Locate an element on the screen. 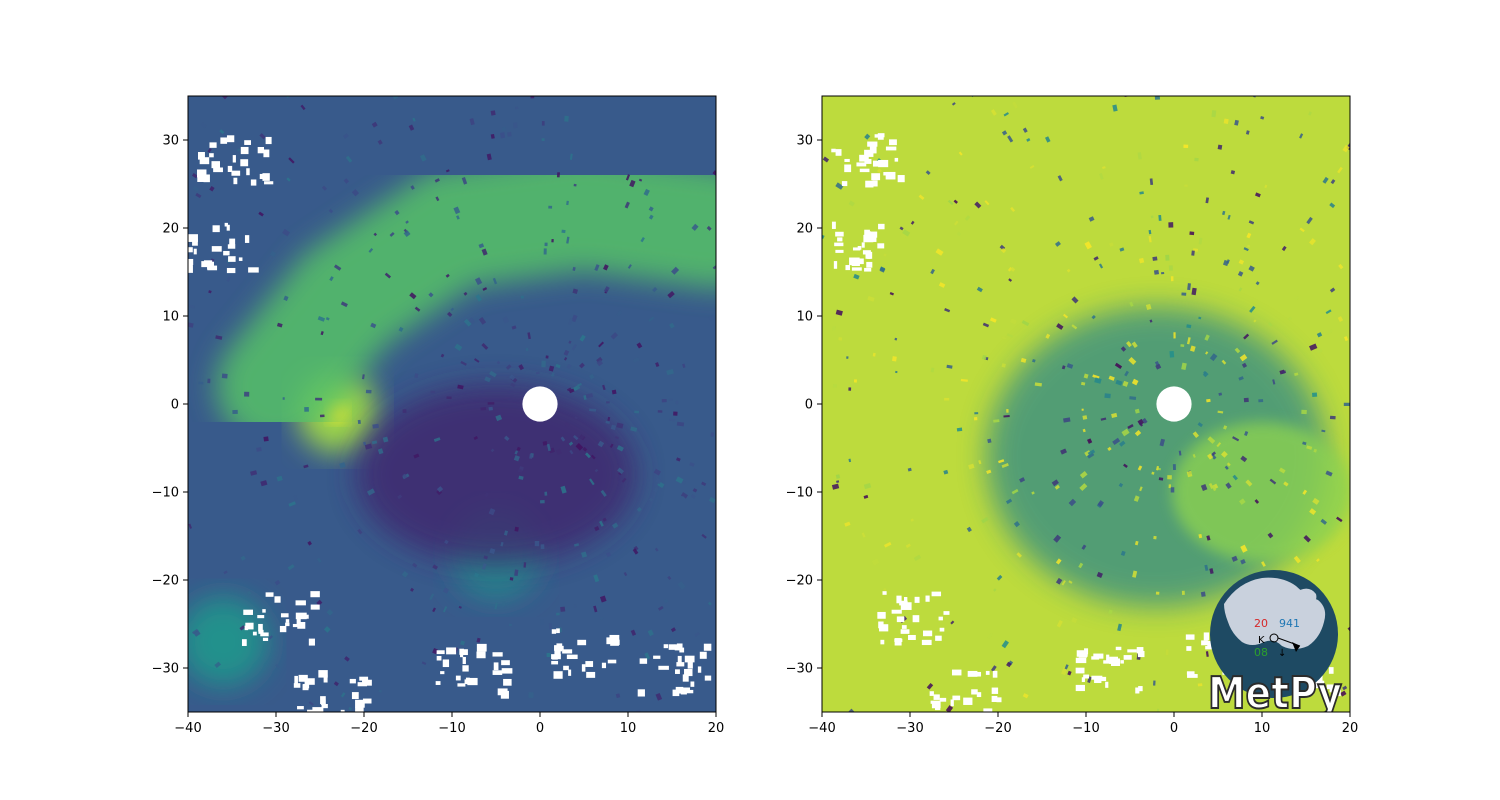  island-shape is located at coordinates (1308, 596).